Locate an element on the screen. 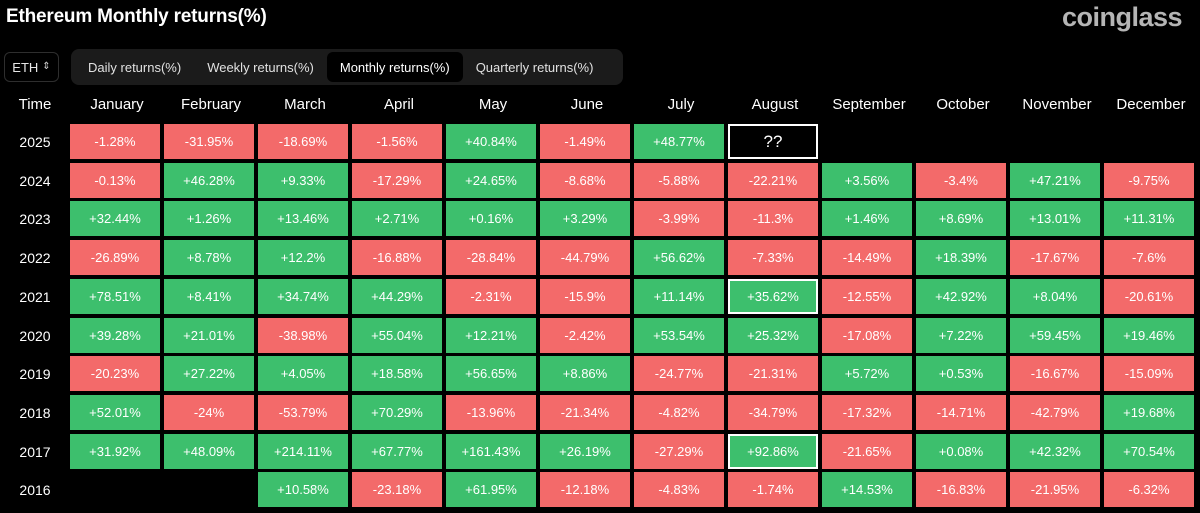 The height and width of the screenshot is (513, 1200). column-header-october: October is located at coordinates (963, 104).